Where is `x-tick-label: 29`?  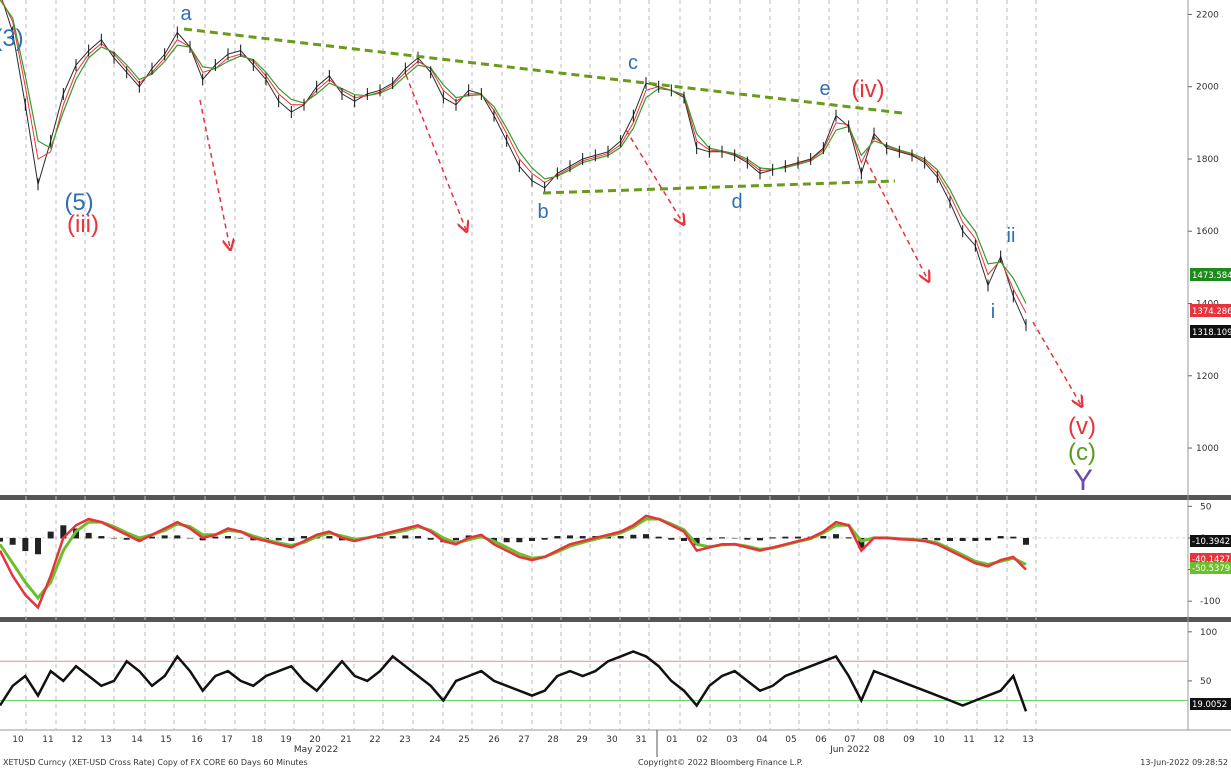 x-tick-label: 29 is located at coordinates (582, 740).